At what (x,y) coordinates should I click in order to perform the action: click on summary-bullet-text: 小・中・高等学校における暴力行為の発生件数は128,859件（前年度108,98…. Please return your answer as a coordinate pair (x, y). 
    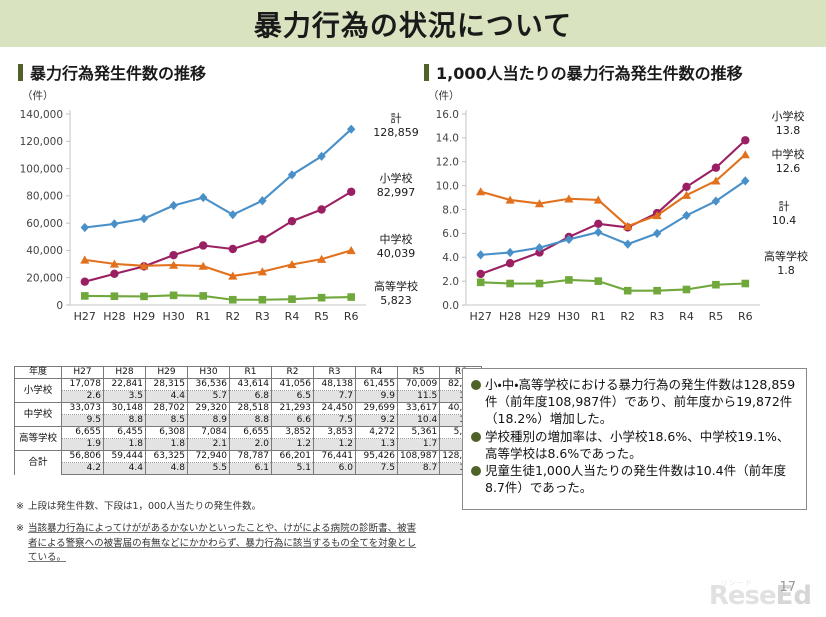
    Looking at the image, I should click on (640, 401).